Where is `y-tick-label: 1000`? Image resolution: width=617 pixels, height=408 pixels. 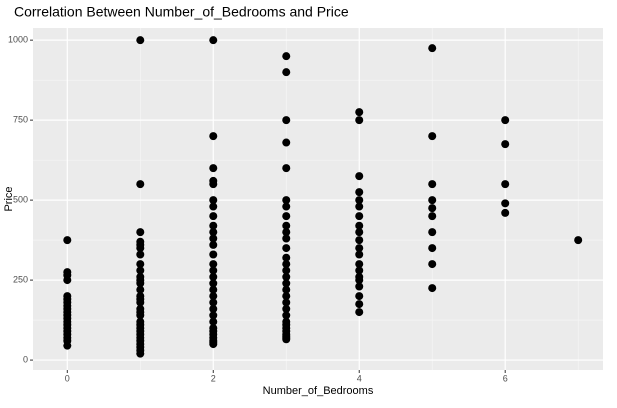
y-tick-label: 1000 is located at coordinates (18, 40).